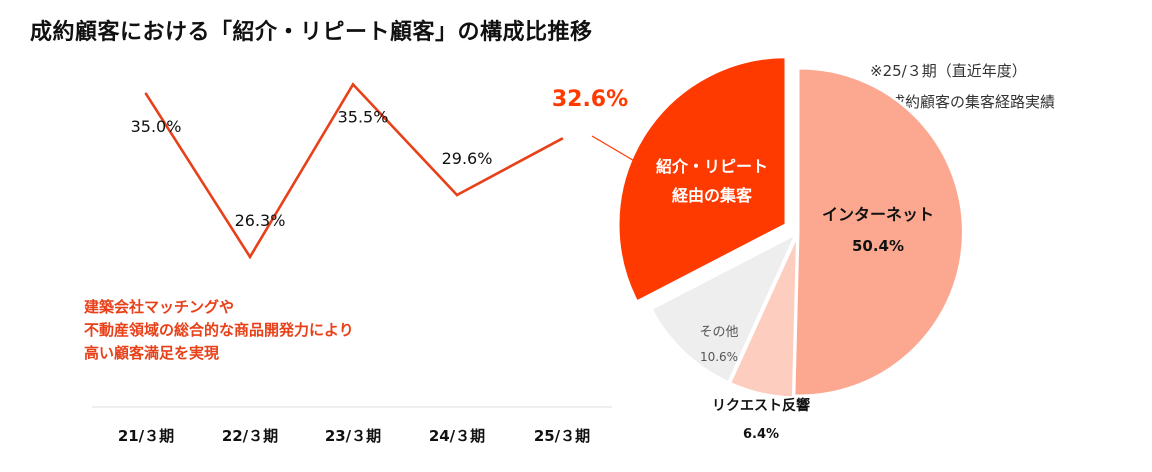 This screenshot has width=1152, height=472. Describe the element at coordinates (973, 102) in the screenshot. I see `pie-note-caption: 成約顧客の集客経路実績` at that location.